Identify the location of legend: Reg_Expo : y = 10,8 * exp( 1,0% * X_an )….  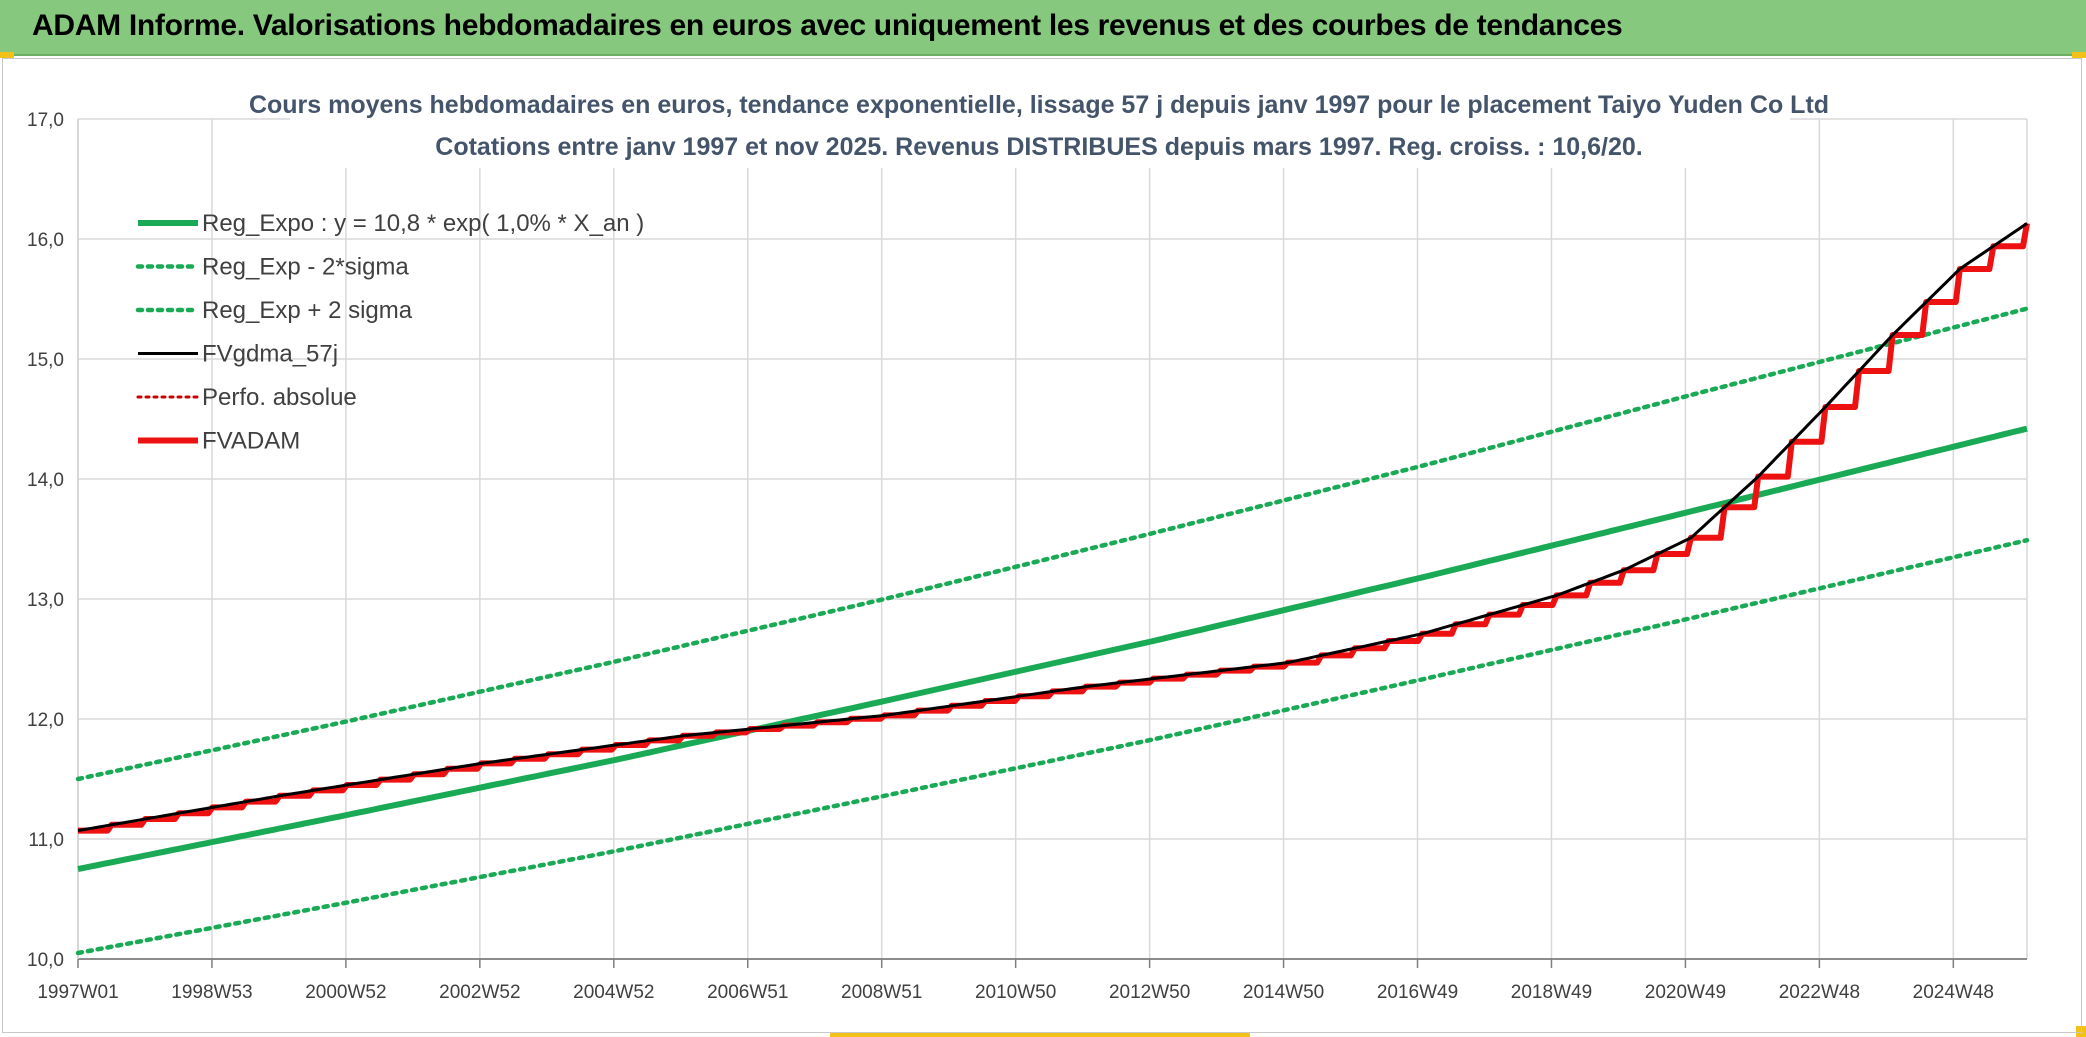
(389, 332).